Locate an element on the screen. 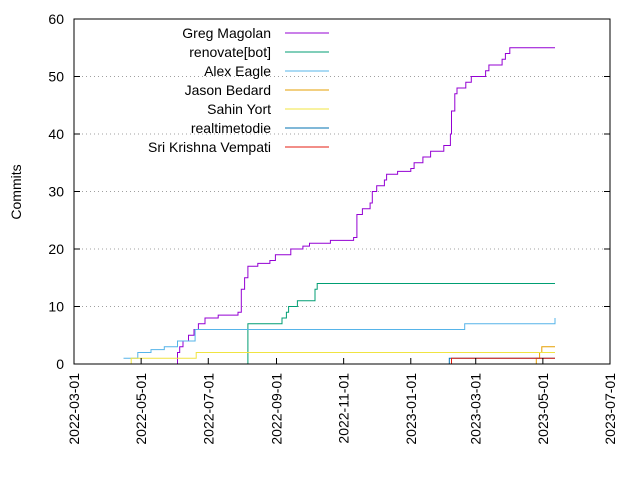  x-tick-label: 2022-11-01 is located at coordinates (344, 408).